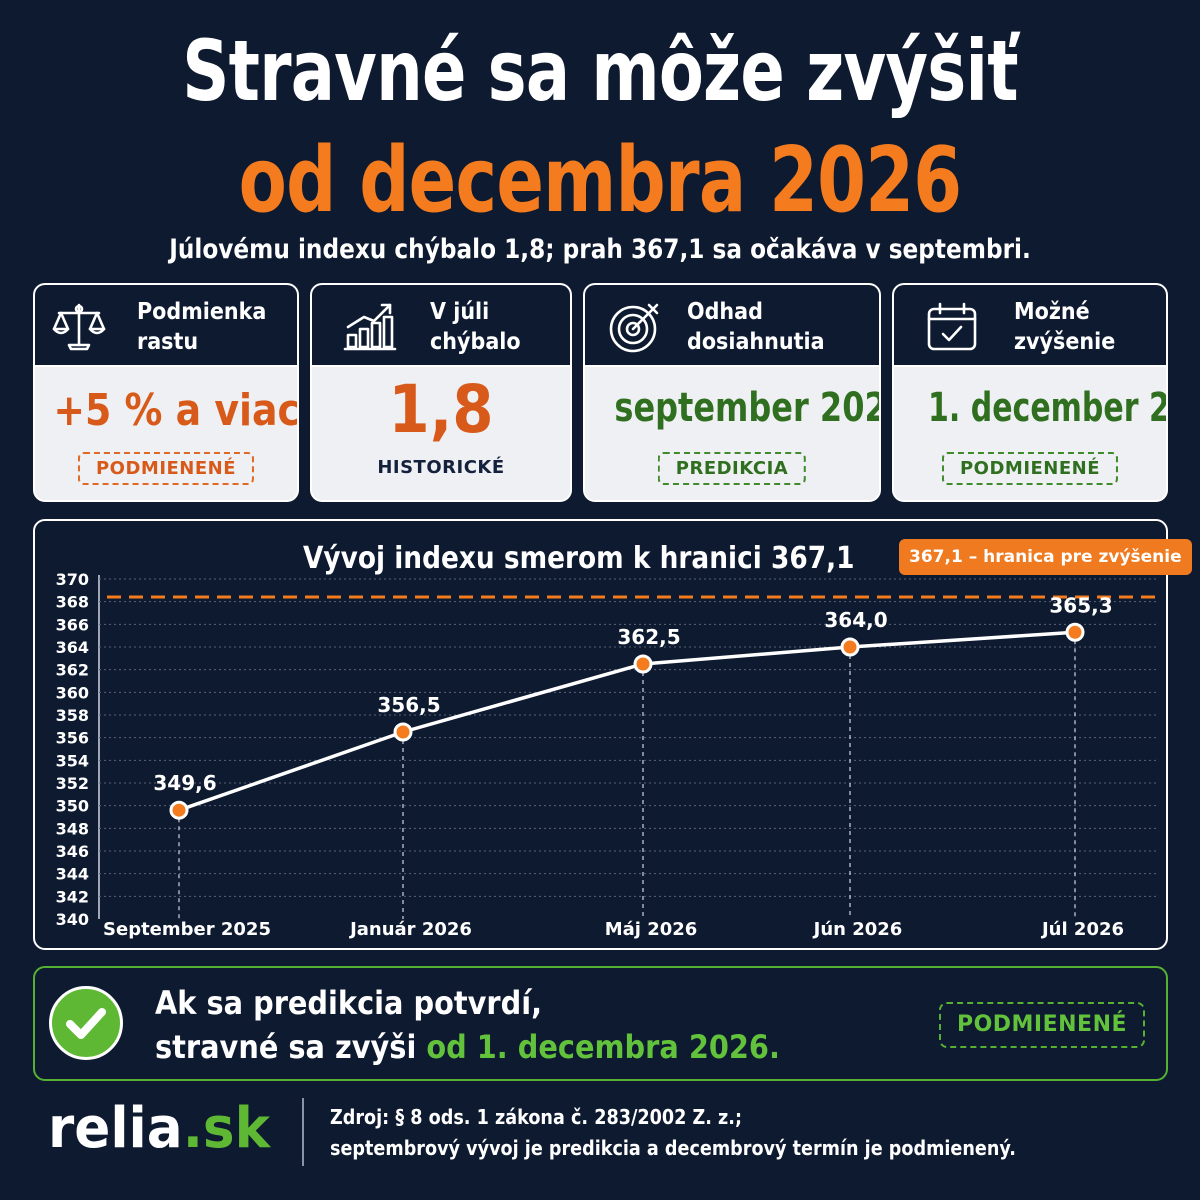 Image resolution: width=1200 pixels, height=1200 pixels. What do you see at coordinates (303, 1132) in the screenshot?
I see `footer-divider` at bounding box center [303, 1132].